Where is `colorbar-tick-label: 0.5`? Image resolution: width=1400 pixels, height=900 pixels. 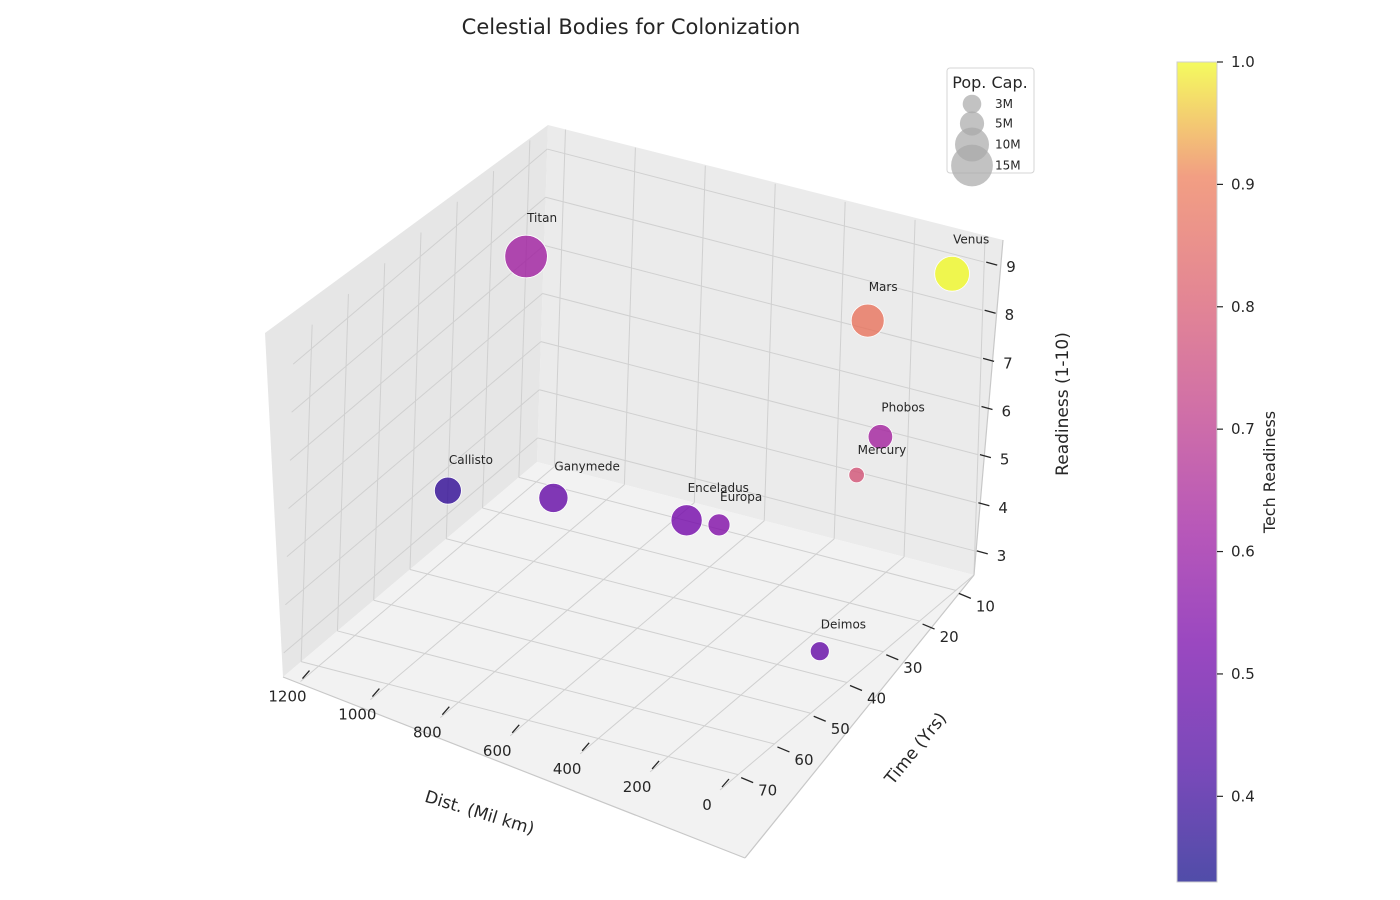 colorbar-tick-label: 0.5 is located at coordinates (1243, 674).